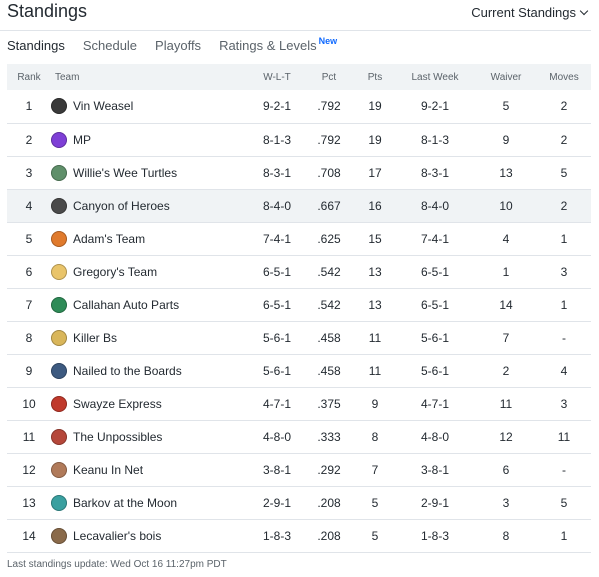  What do you see at coordinates (59, 535) in the screenshot?
I see `lecavalier-avatar-icon` at bounding box center [59, 535].